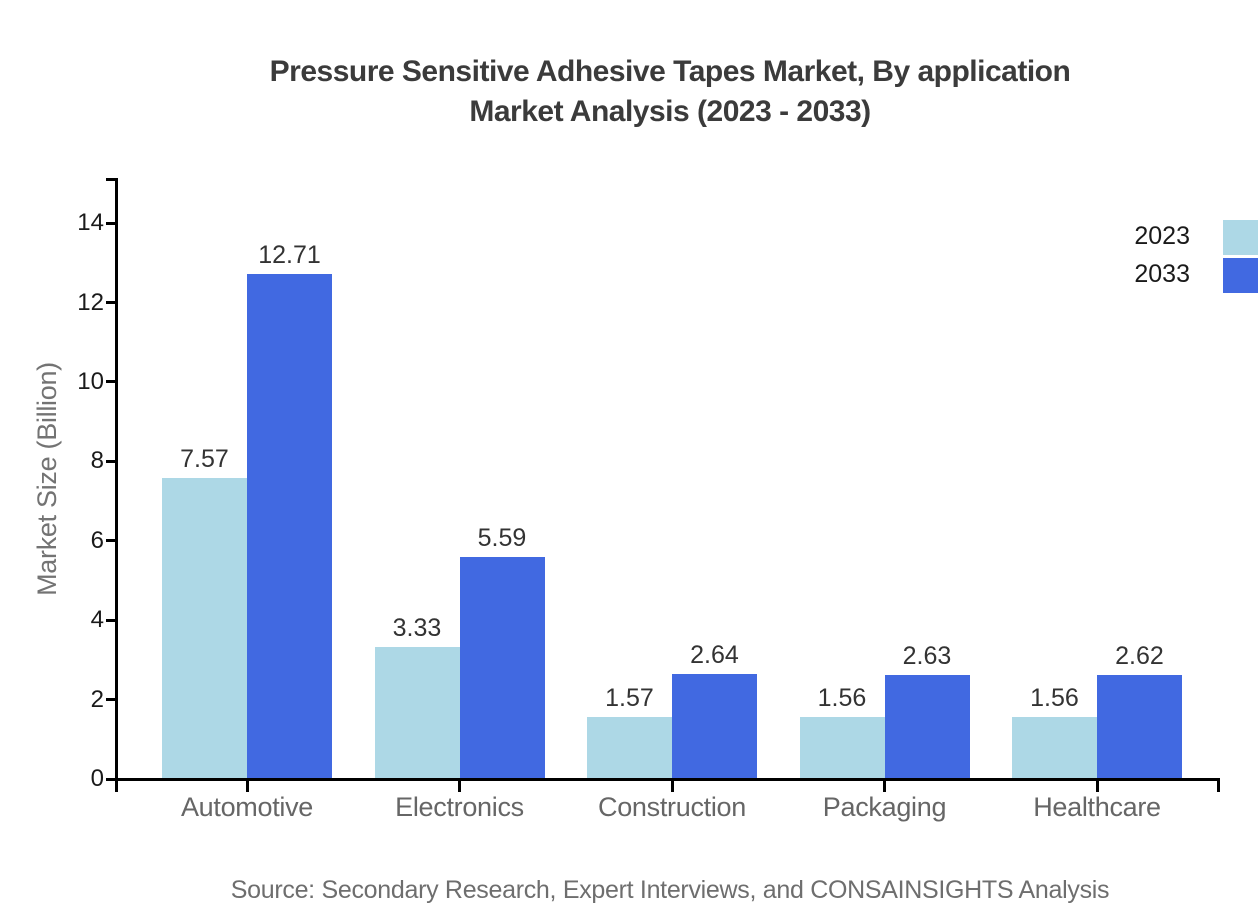  Describe the element at coordinates (97, 778) in the screenshot. I see `y-tick-label: 0` at that location.